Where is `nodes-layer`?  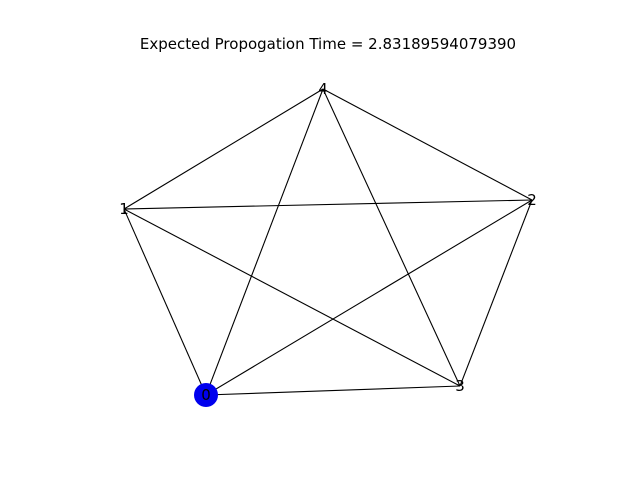
nodes-layer is located at coordinates (206, 395).